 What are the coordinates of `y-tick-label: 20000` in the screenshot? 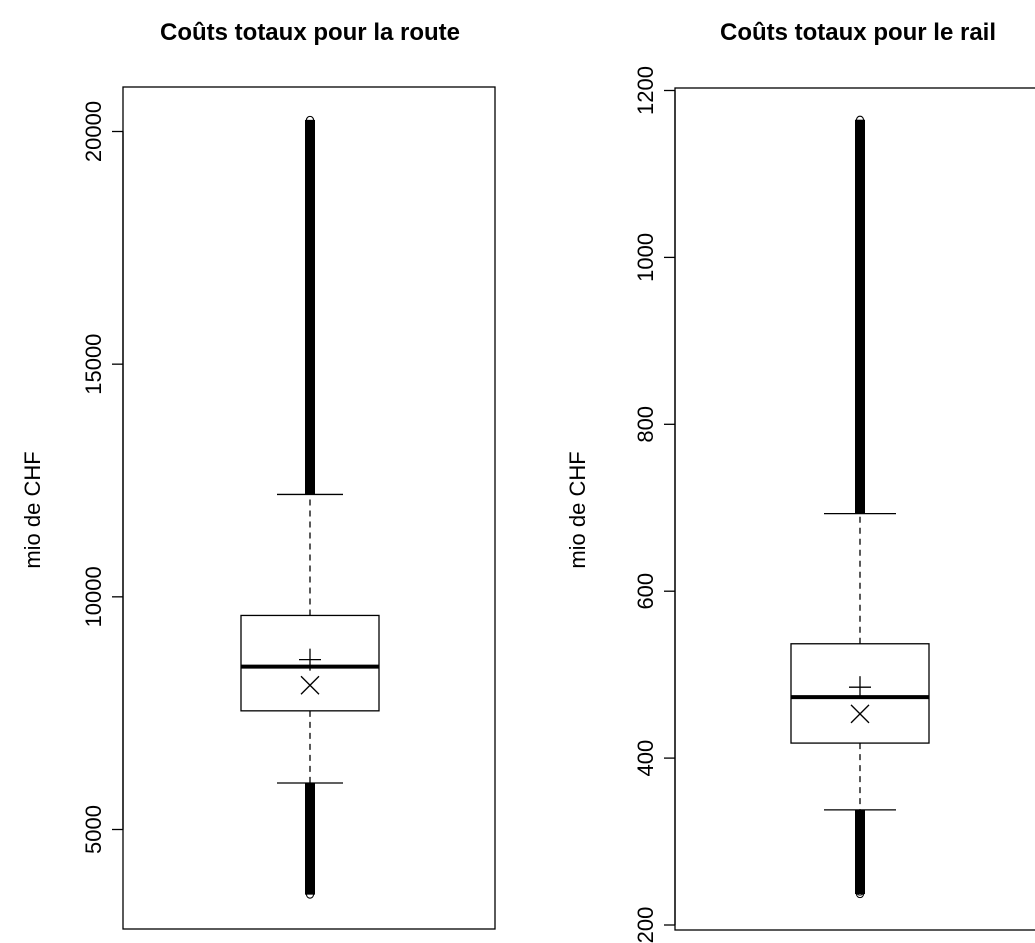 It's located at (93, 131).